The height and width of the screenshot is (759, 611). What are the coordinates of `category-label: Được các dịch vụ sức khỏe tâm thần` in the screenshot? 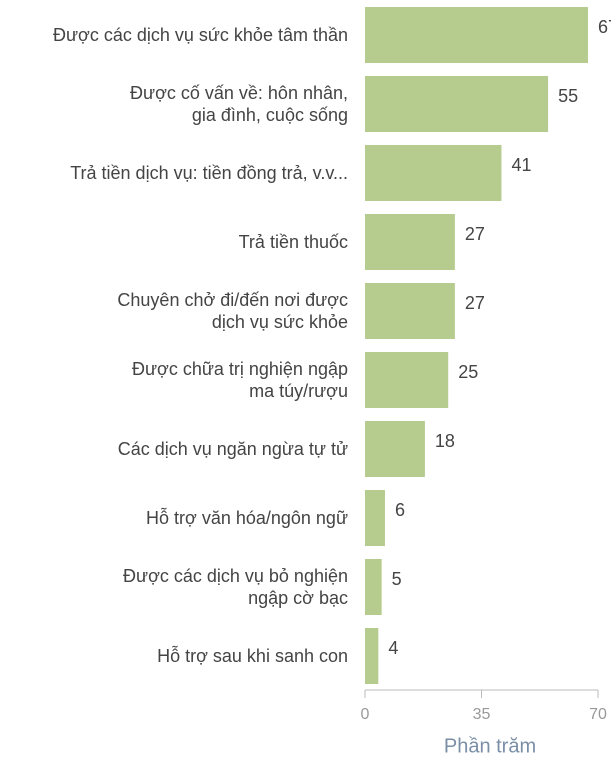 It's located at (200, 35).